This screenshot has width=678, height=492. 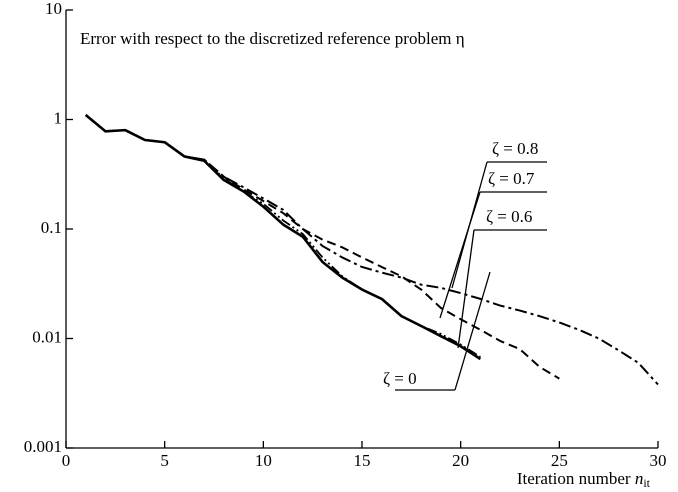 What do you see at coordinates (511, 178) in the screenshot?
I see `series-label: ζ = 0.7` at bounding box center [511, 178].